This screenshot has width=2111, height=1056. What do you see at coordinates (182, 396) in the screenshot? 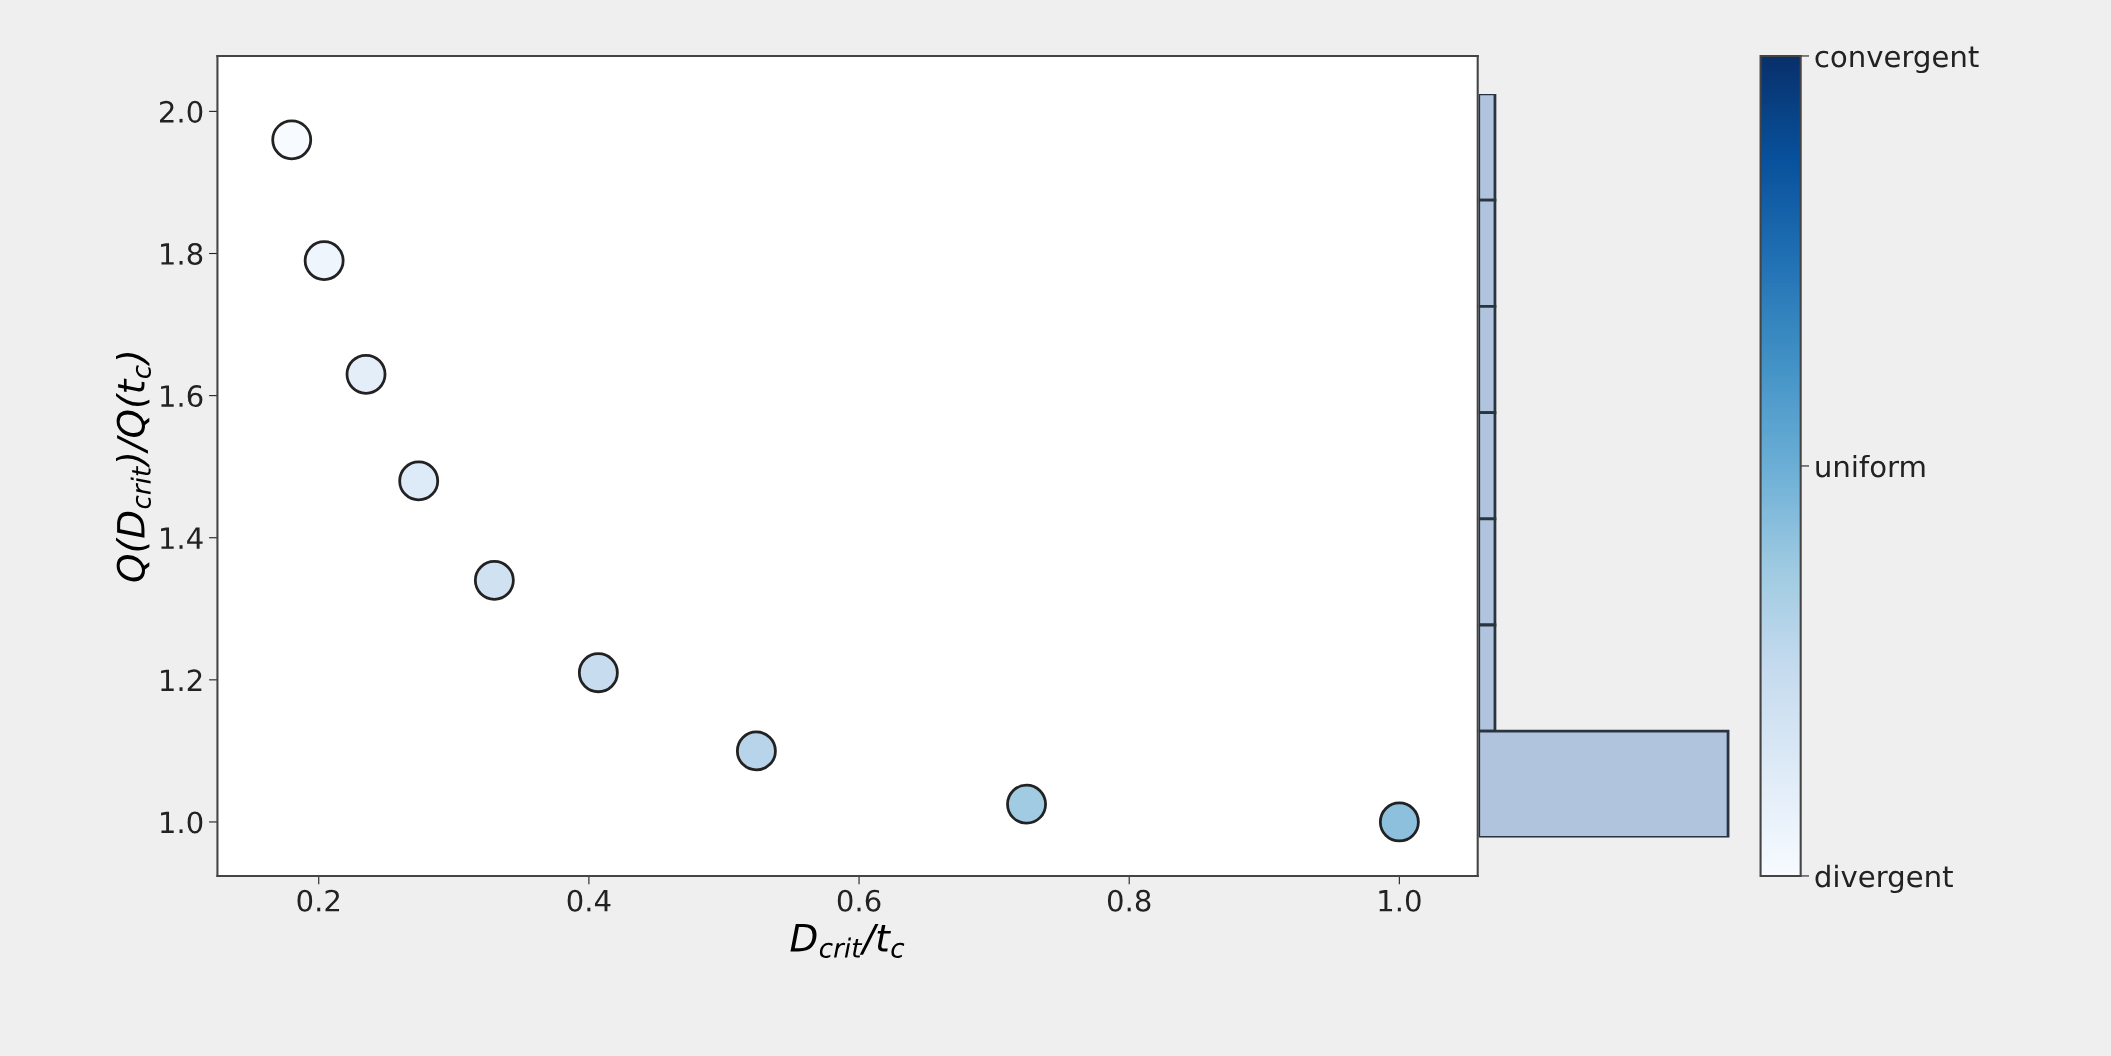
I see `y-tick-label: 1.6` at bounding box center [182, 396].